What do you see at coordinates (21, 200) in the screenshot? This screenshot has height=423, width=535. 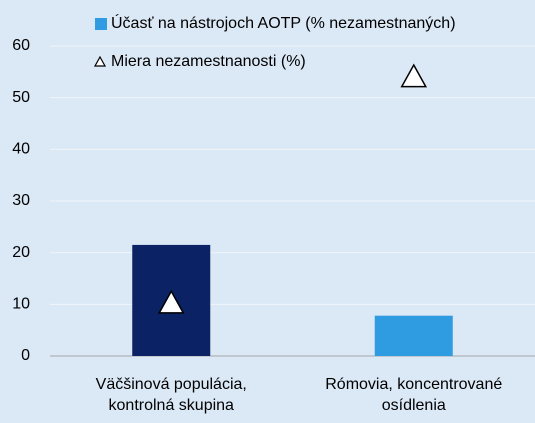 I see `y-tick-label: 30` at bounding box center [21, 200].